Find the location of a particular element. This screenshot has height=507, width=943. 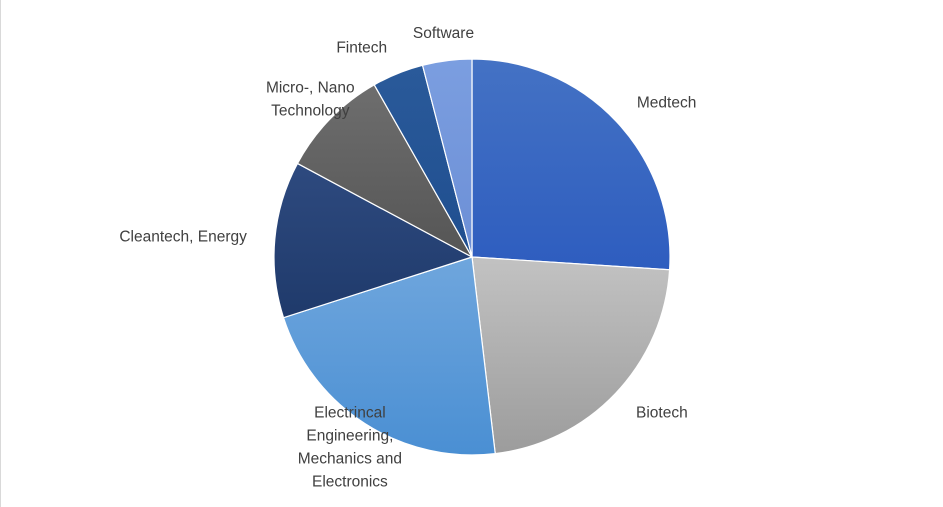

chart-border is located at coordinates (0, 253).